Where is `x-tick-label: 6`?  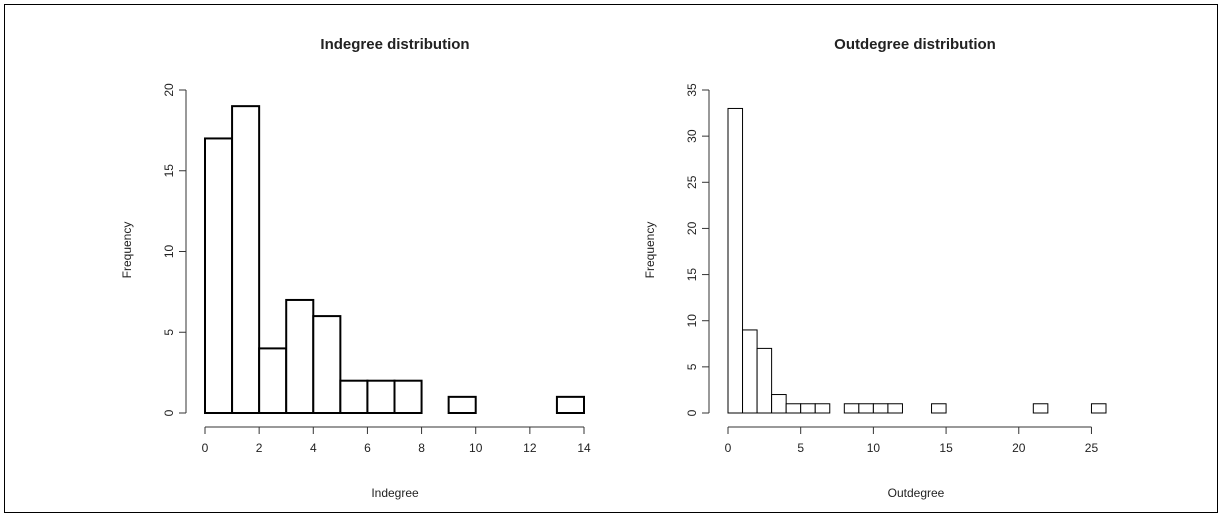 x-tick-label: 6 is located at coordinates (367, 448).